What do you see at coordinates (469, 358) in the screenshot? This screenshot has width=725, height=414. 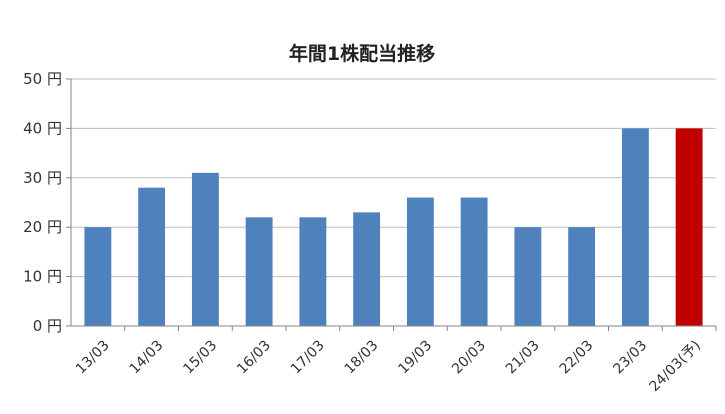 I see `x-tick-label: 20/03` at bounding box center [469, 358].